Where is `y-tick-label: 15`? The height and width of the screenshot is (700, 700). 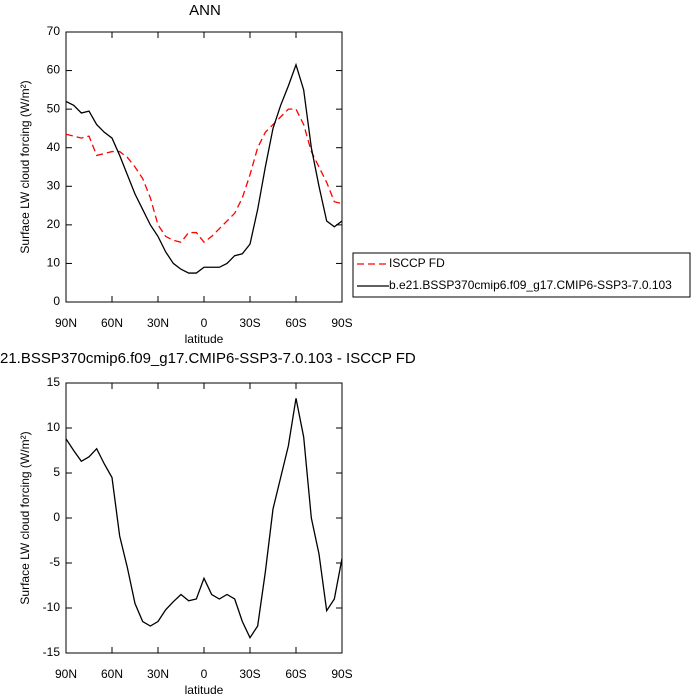 y-tick-label: 15 is located at coordinates (54, 382).